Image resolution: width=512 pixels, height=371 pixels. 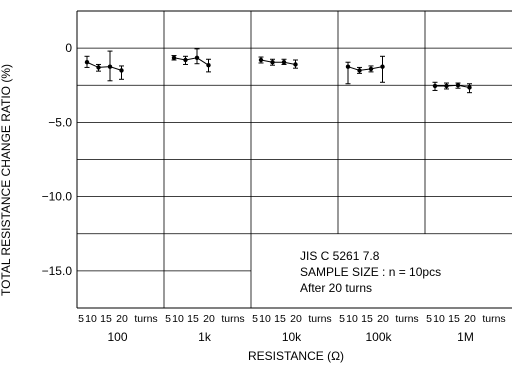 I want to click on y-tick-label: −5.0, so click(x=60, y=122).